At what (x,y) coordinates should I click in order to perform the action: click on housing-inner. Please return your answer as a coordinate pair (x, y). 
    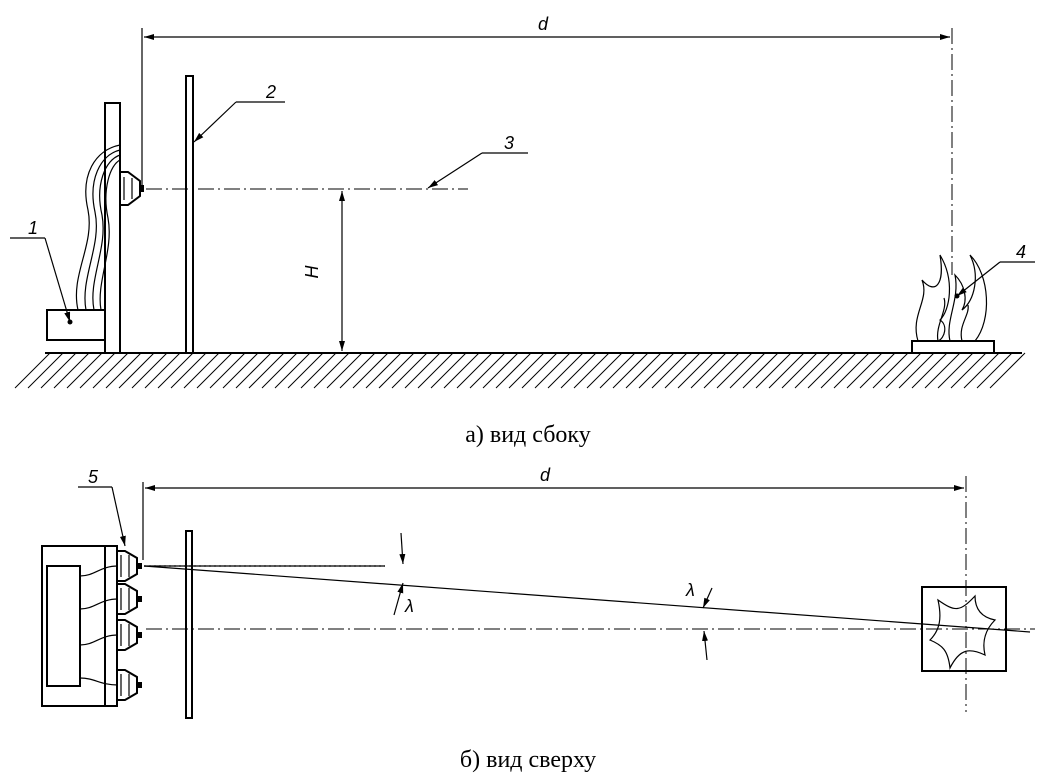
    Looking at the image, I should click on (63, 626).